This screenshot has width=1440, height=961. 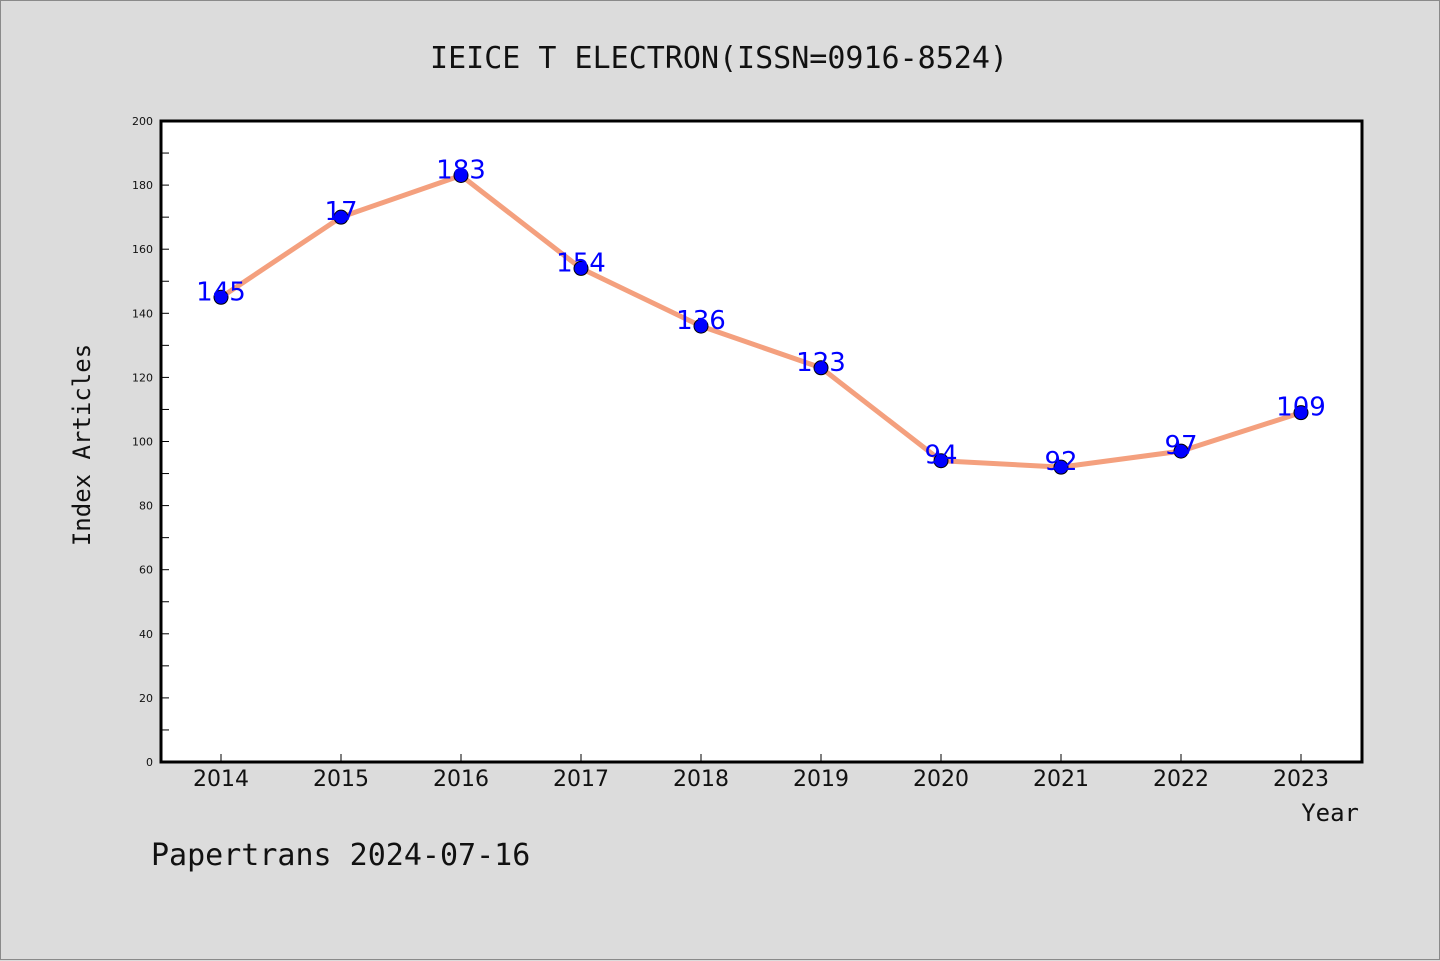 I want to click on data-label: 97, so click(x=1180, y=446).